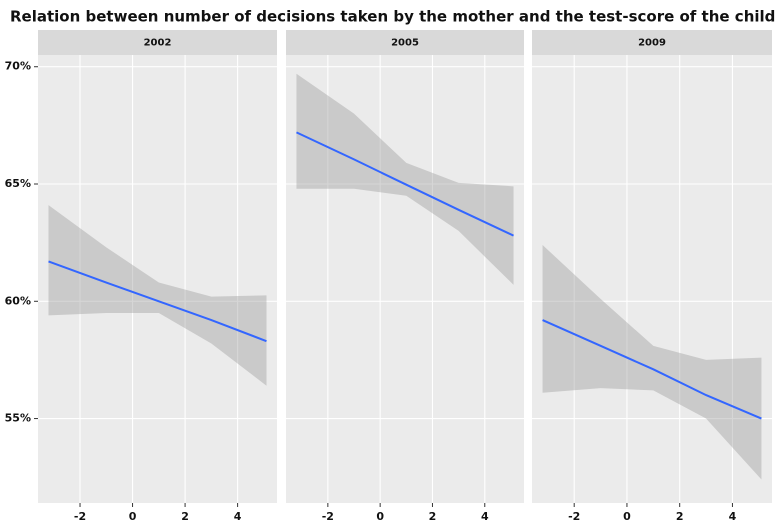 The height and width of the screenshot is (530, 780). I want to click on strip-label: 2002, so click(158, 43).